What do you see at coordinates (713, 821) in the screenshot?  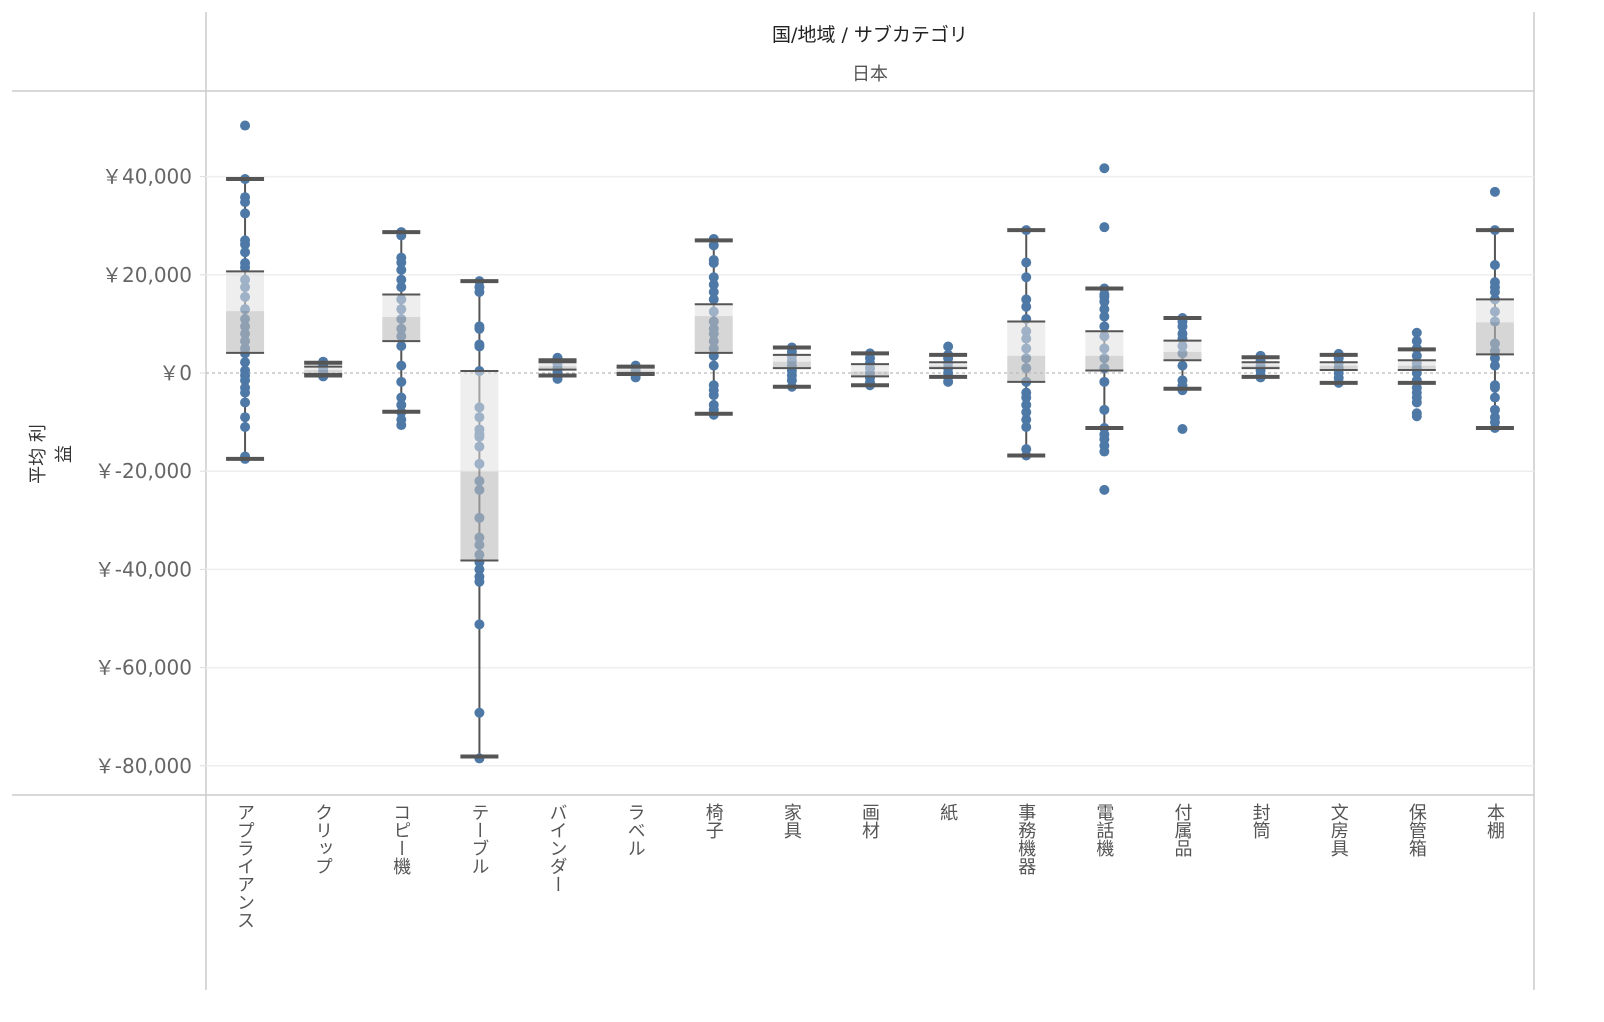 I see `x-axis-label-6: 椅子` at bounding box center [713, 821].